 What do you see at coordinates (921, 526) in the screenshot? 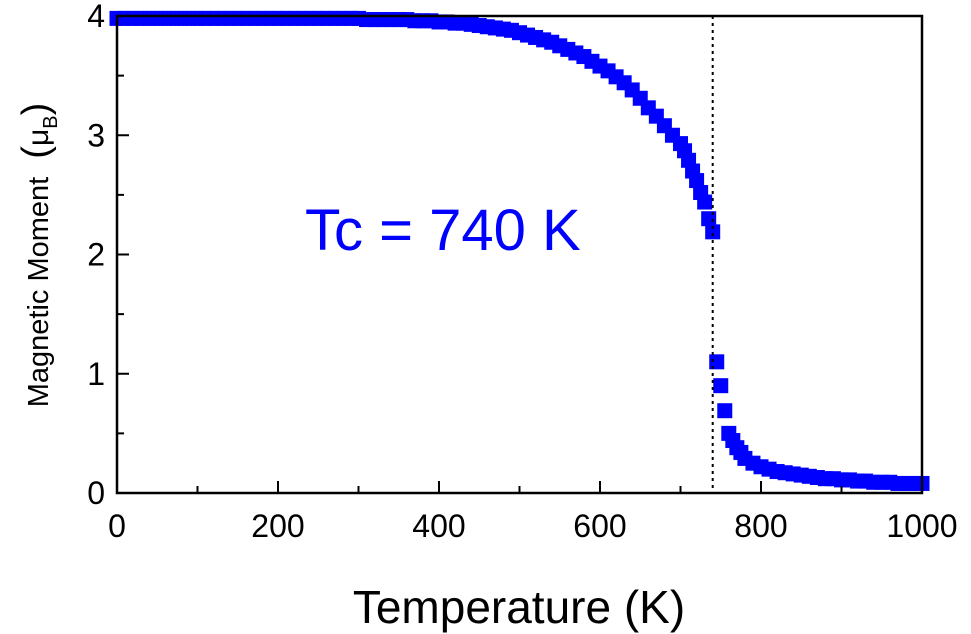
I see `x-tick-label: 1000` at bounding box center [921, 526].